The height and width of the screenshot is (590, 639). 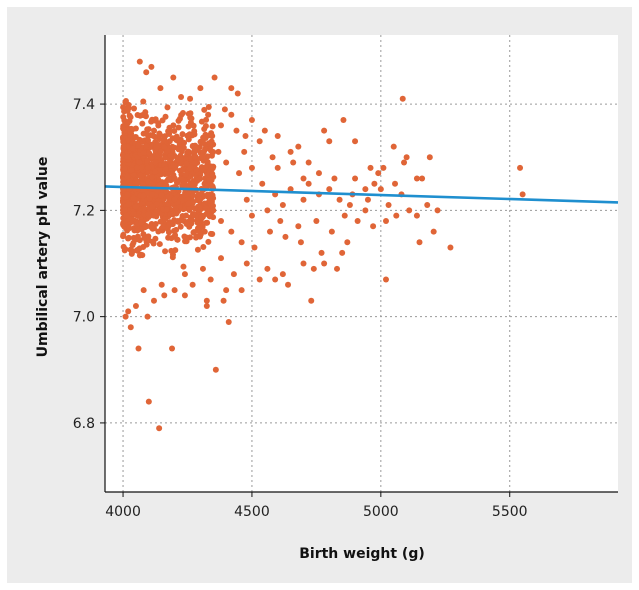 I want to click on y-tick-label: 7.2, so click(x=84, y=211).